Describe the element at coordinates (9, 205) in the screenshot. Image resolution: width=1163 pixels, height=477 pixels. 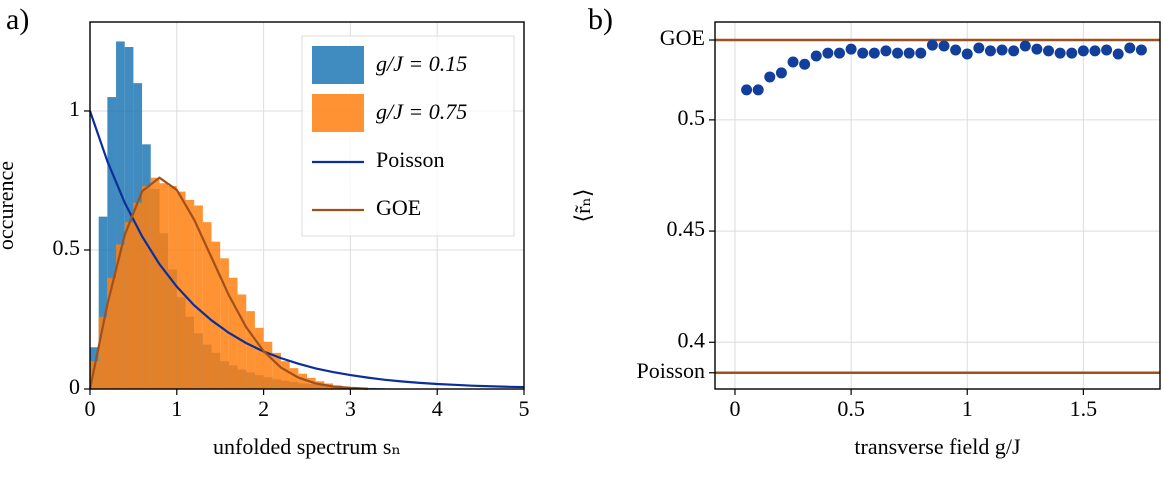
I see `y-axis-label: occurence` at that location.